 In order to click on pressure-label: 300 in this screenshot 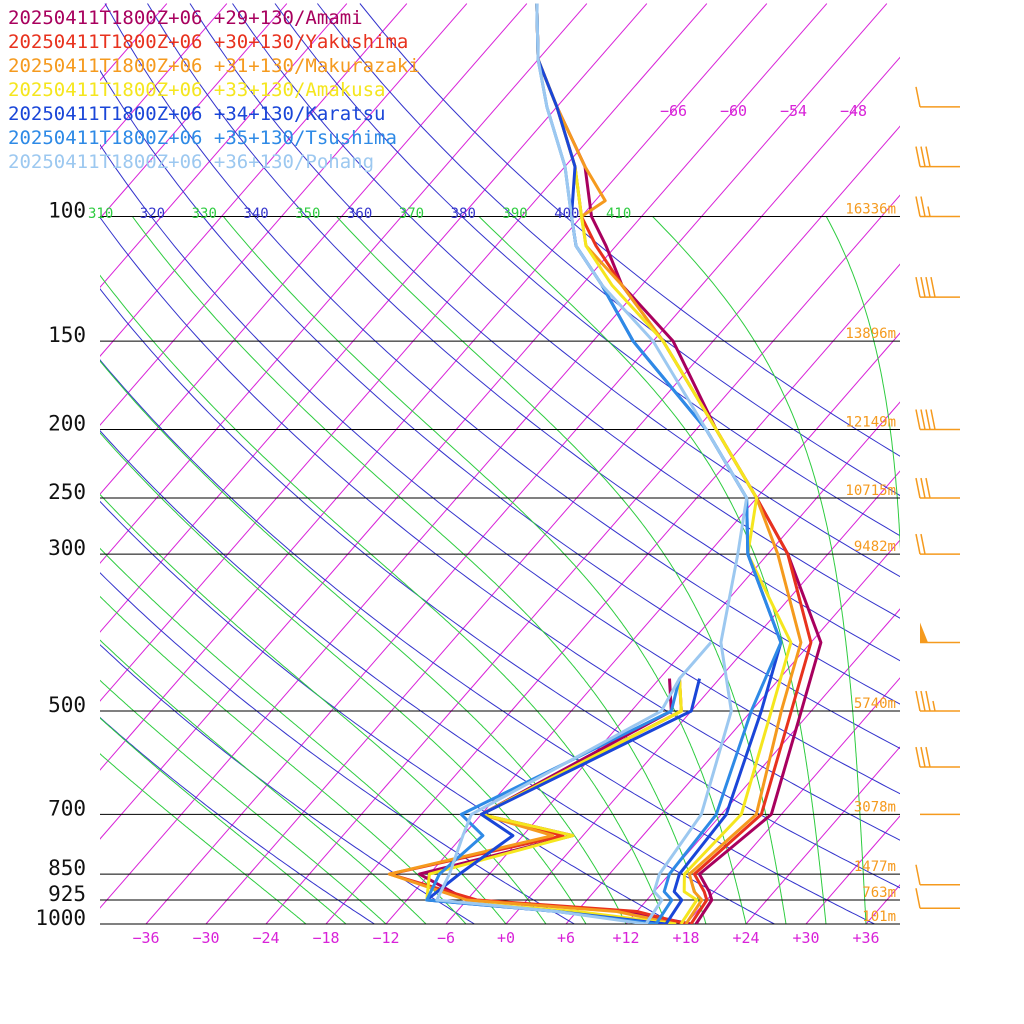, I will do `click(67, 548)`.